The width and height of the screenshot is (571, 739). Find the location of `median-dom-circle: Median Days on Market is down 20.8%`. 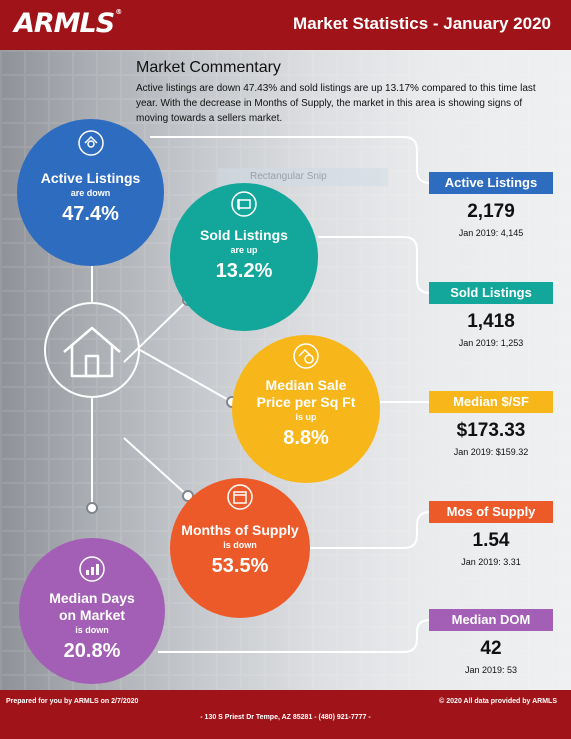

median-dom-circle: Median Days on Market is down 20.8% is located at coordinates (92, 611).